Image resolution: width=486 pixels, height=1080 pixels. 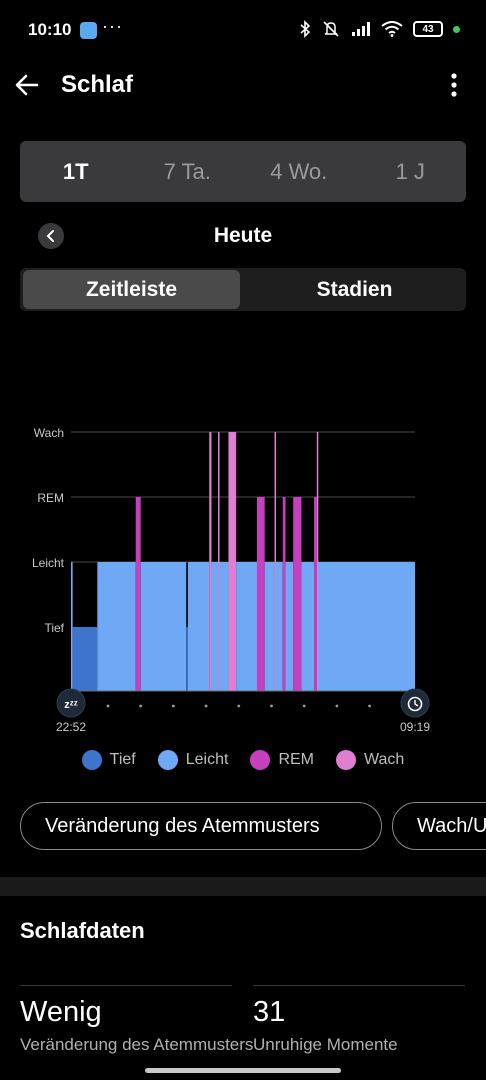 What do you see at coordinates (379, 29) in the screenshot?
I see `status-icons: 43` at bounding box center [379, 29].